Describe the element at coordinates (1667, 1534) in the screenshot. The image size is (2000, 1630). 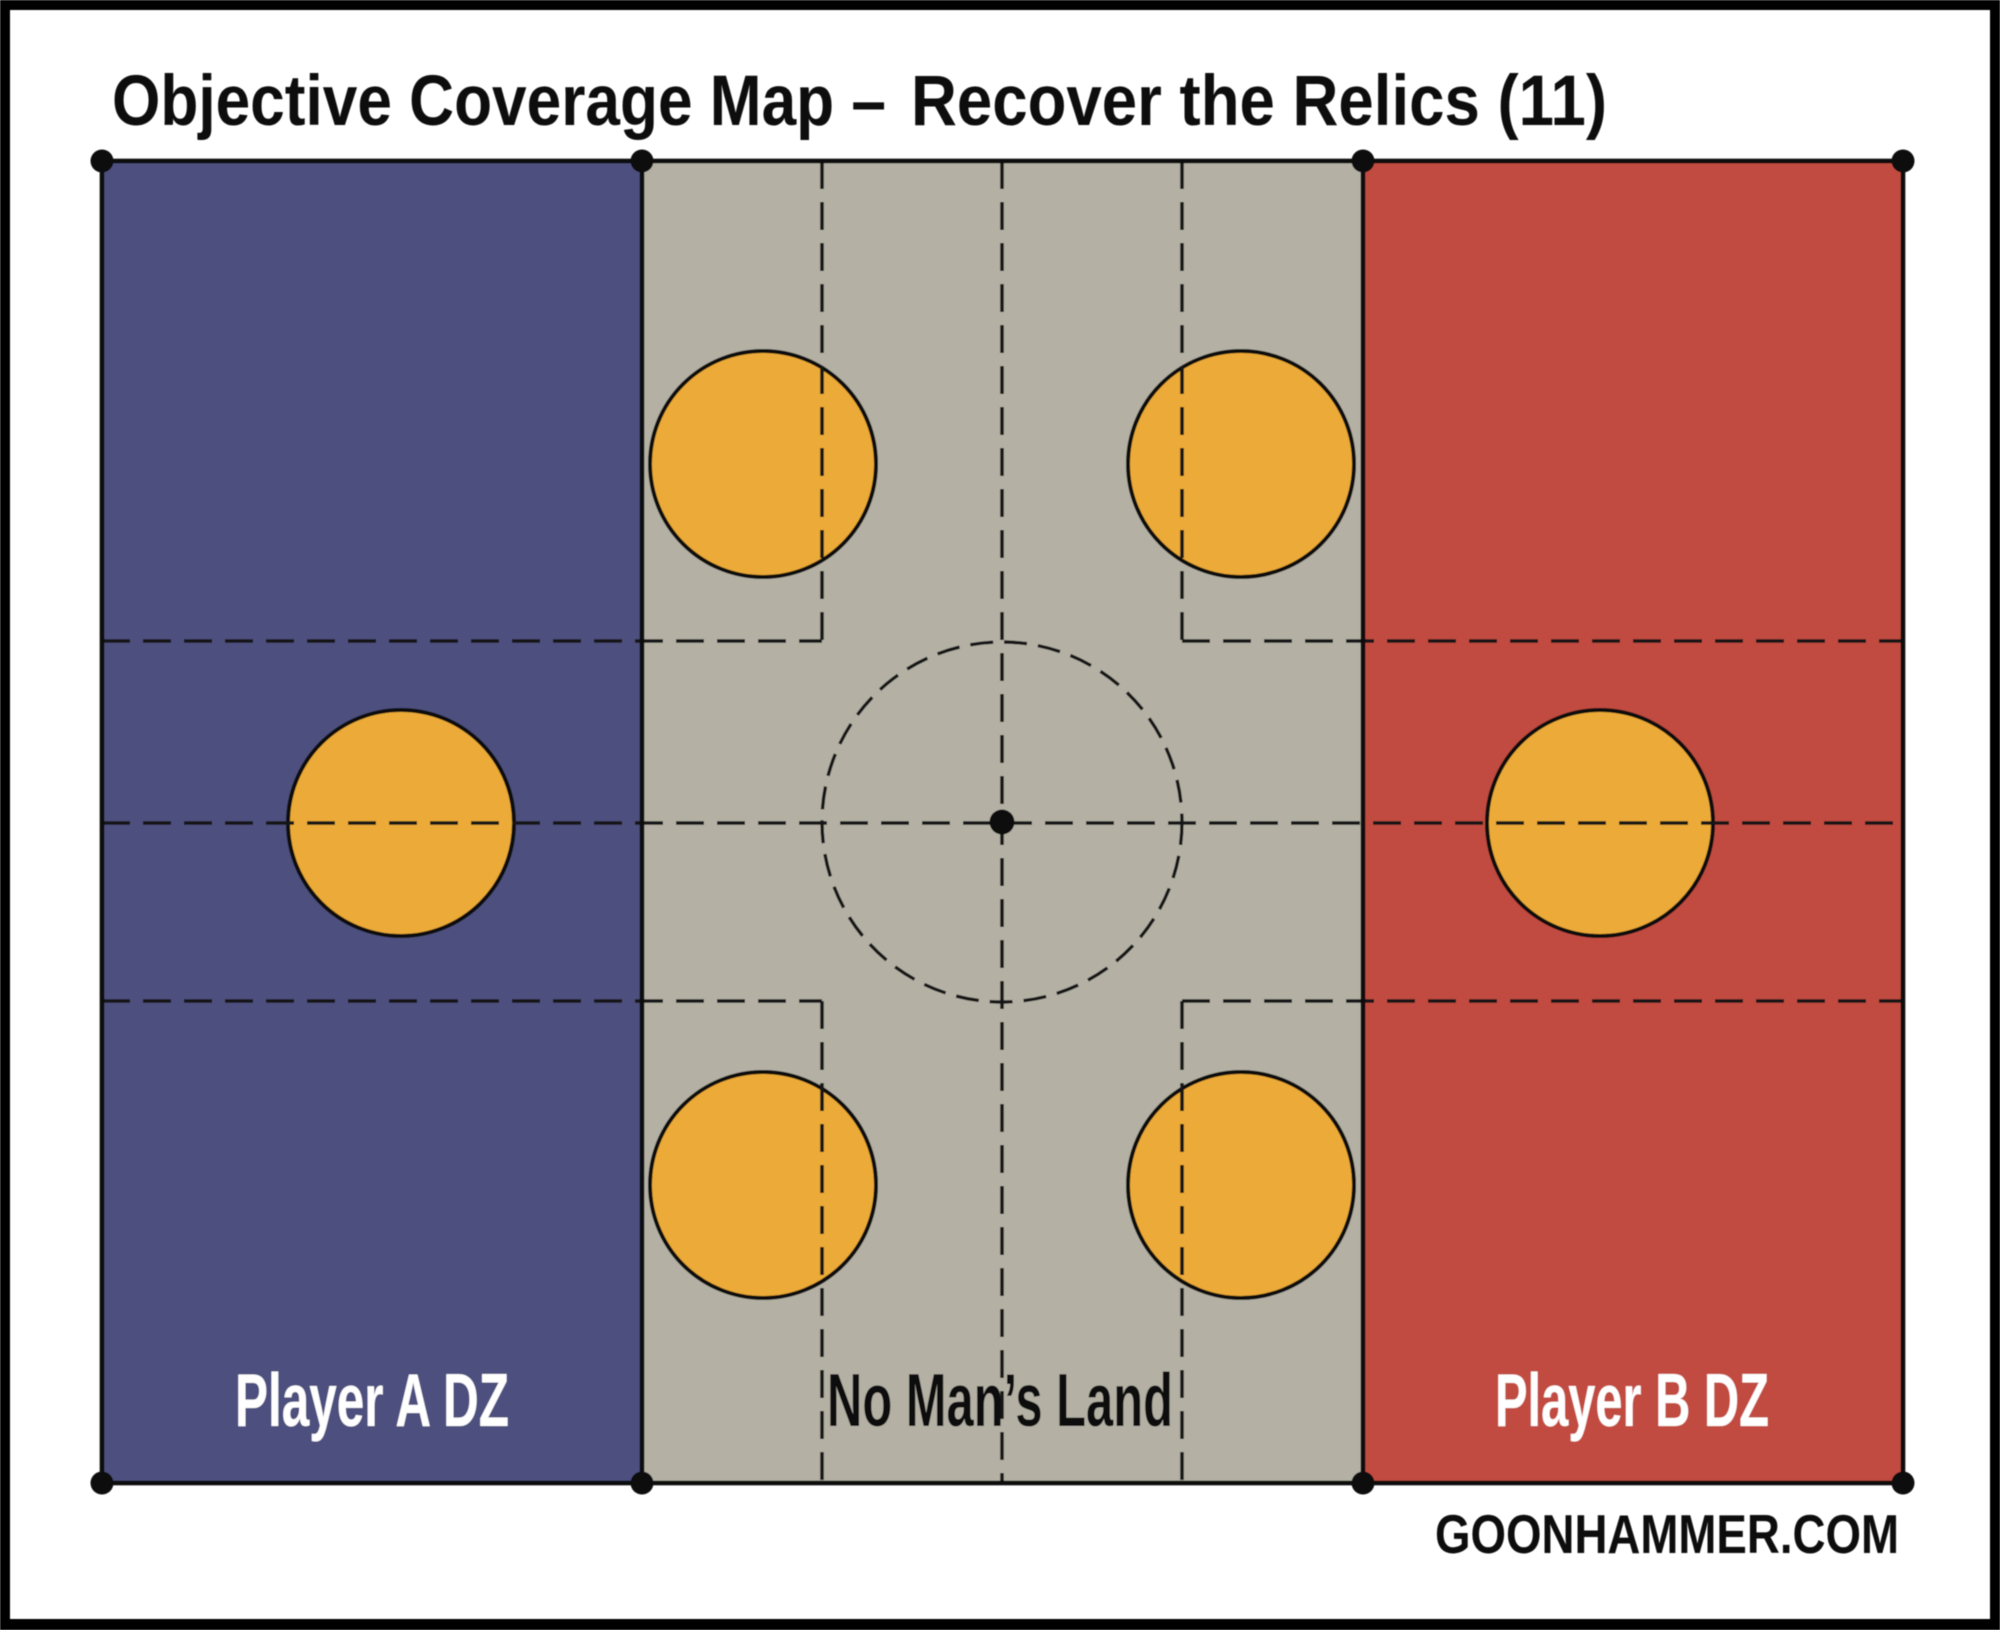
I see `svg-text: GOONHAMMER.COM` at that location.